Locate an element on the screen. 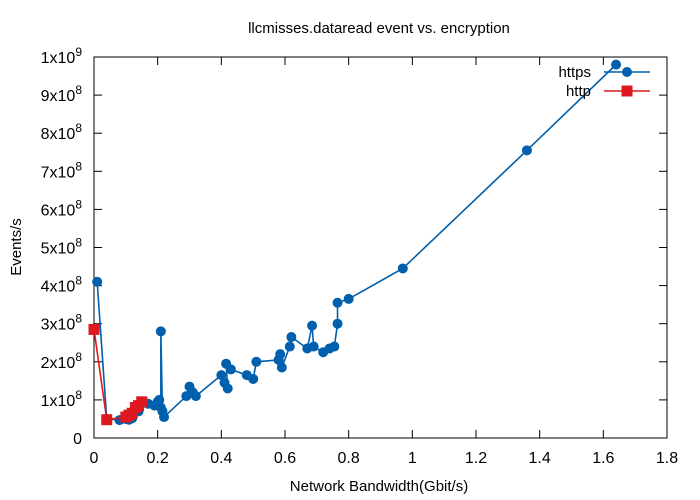  x-tick-label: 1.4 is located at coordinates (540, 458).